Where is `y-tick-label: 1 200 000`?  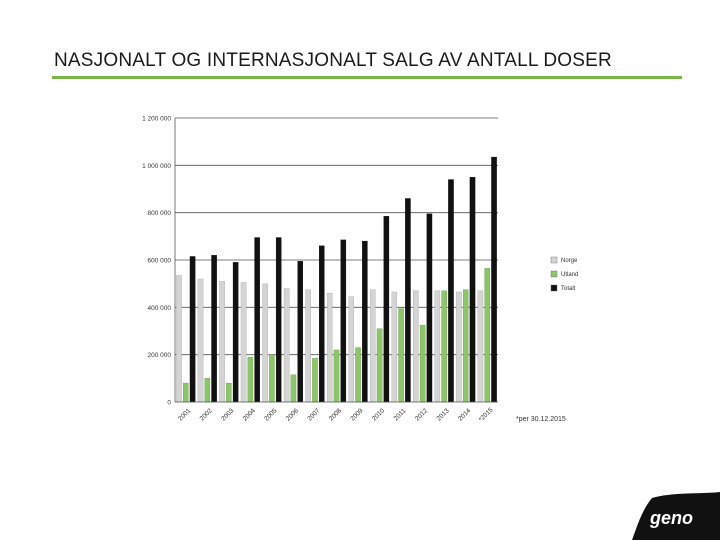
y-tick-label: 1 200 000 is located at coordinates (156, 119).